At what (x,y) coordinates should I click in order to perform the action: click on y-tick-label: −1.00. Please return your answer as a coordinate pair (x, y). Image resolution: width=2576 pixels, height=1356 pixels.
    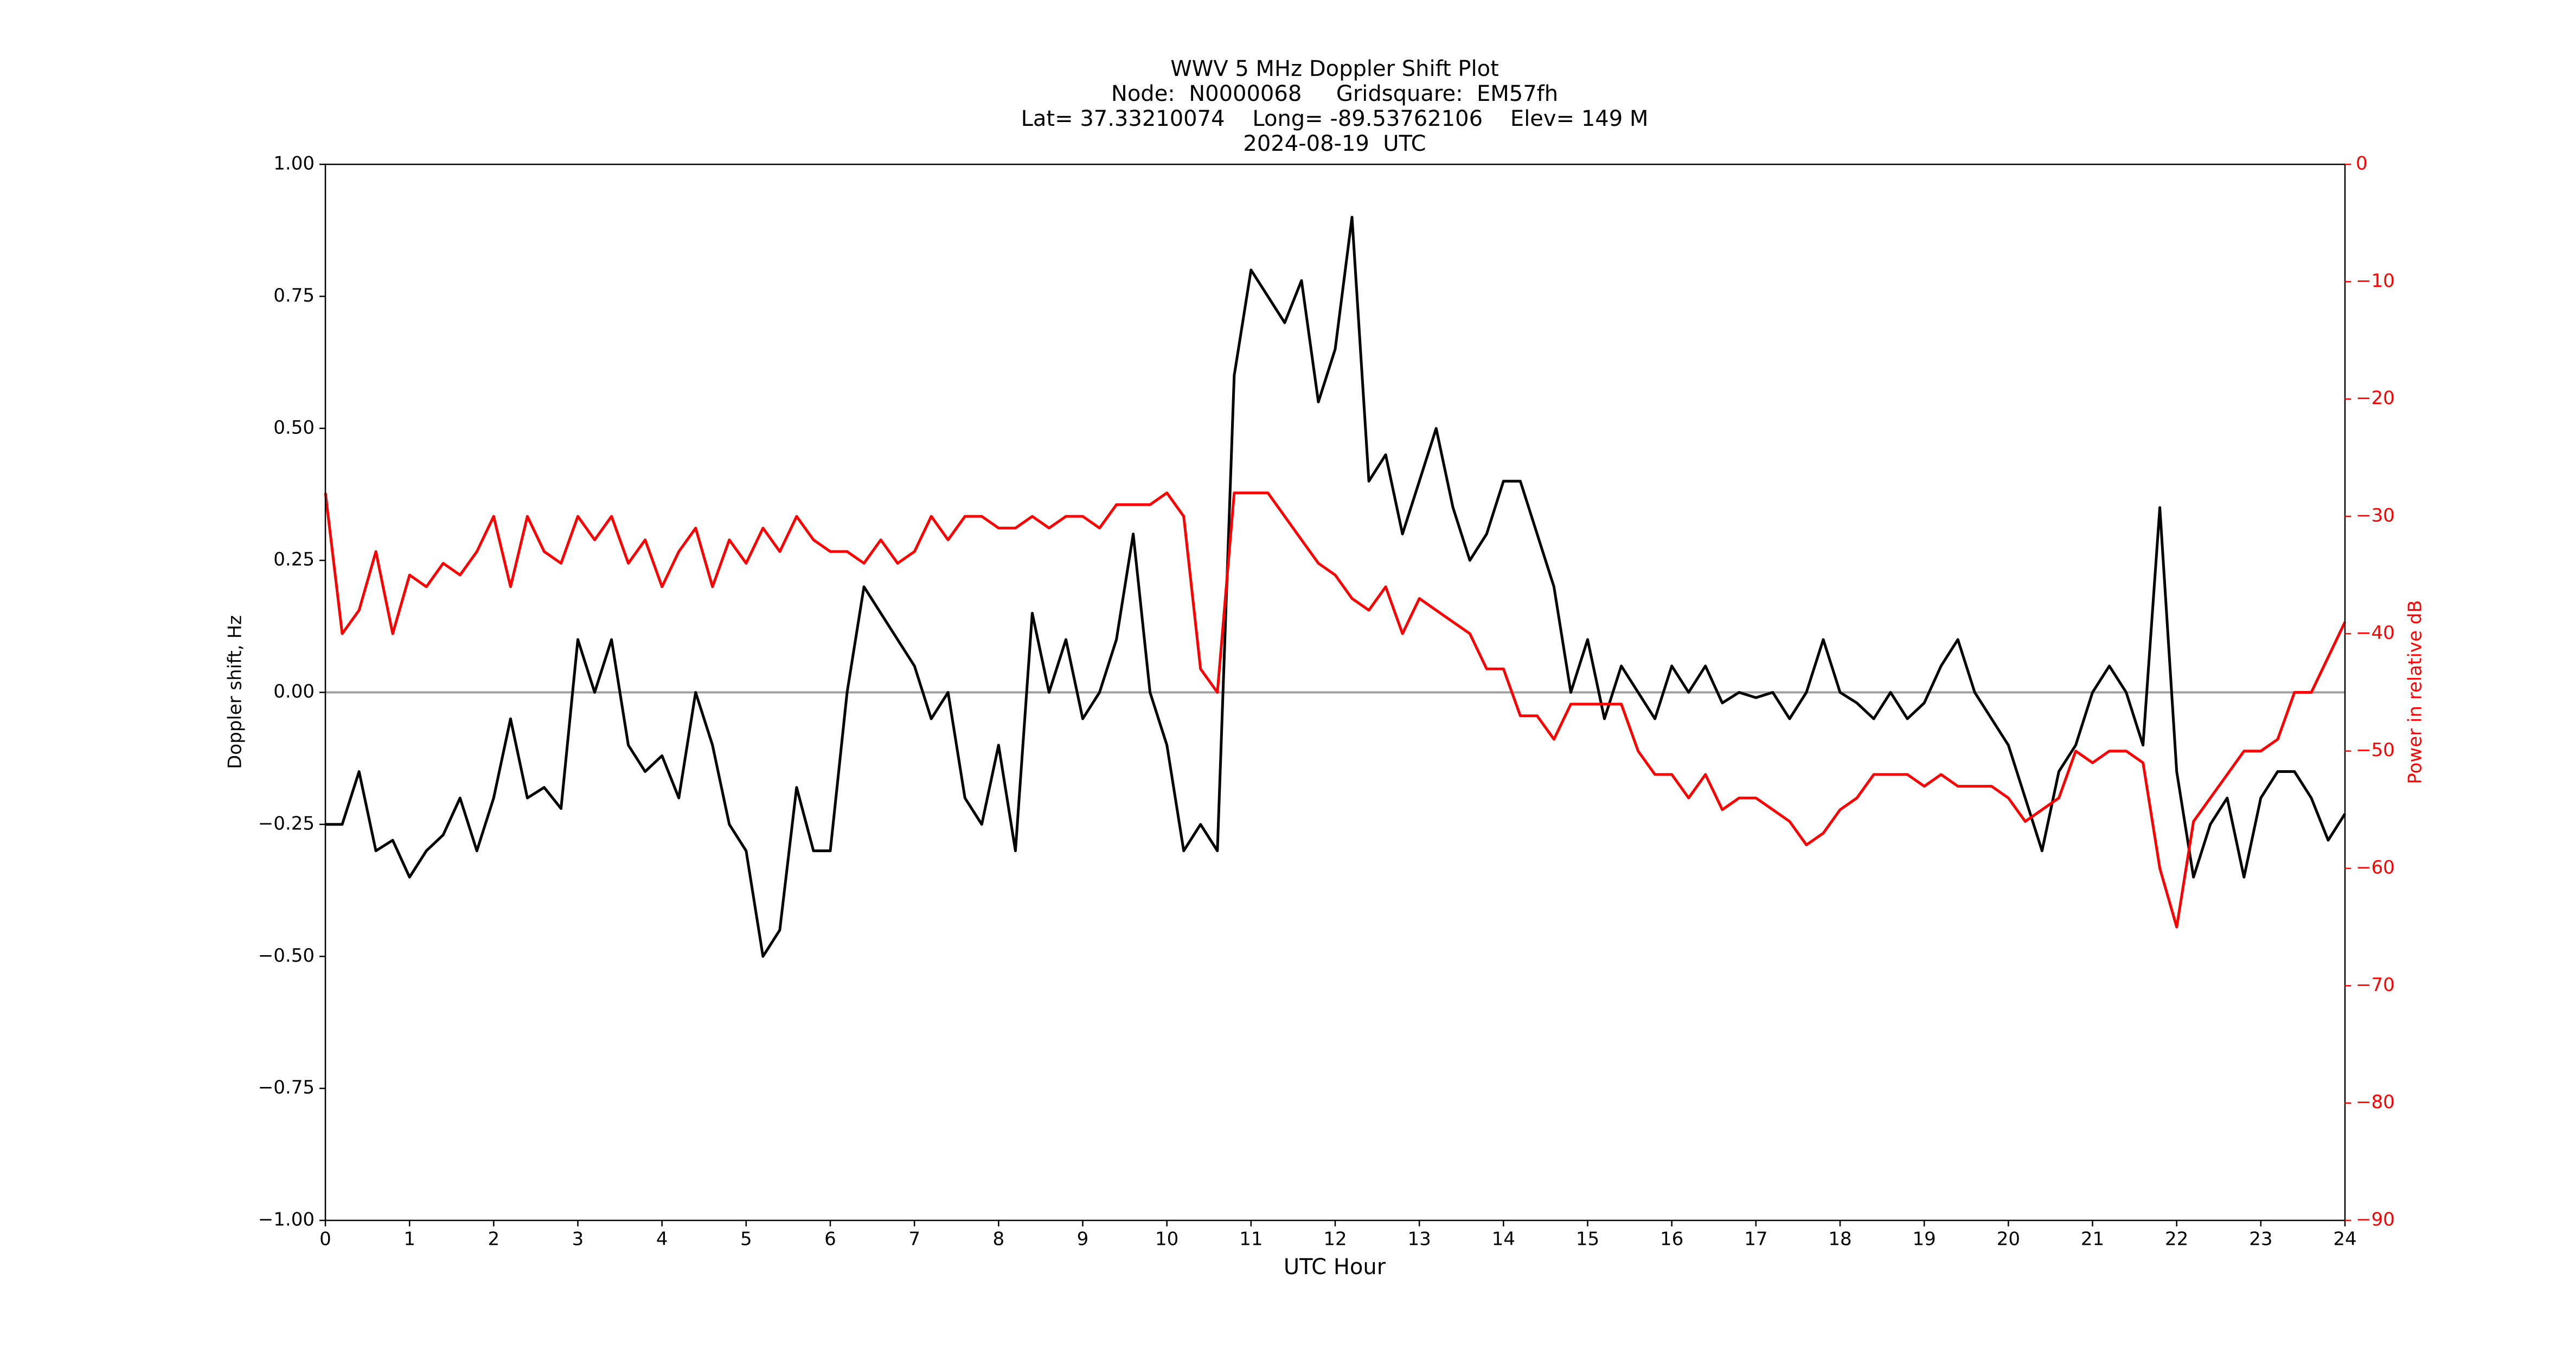
    Looking at the image, I should click on (286, 1220).